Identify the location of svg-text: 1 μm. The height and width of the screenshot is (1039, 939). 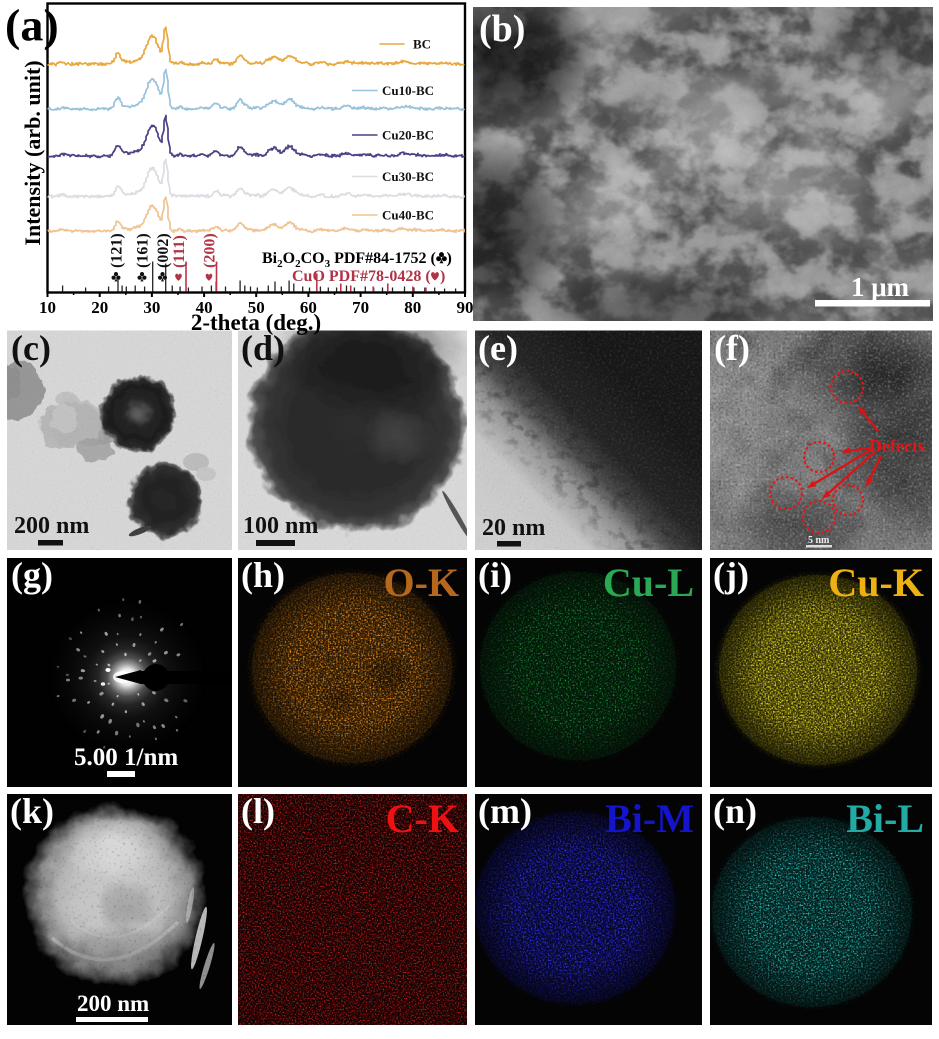
(880, 287).